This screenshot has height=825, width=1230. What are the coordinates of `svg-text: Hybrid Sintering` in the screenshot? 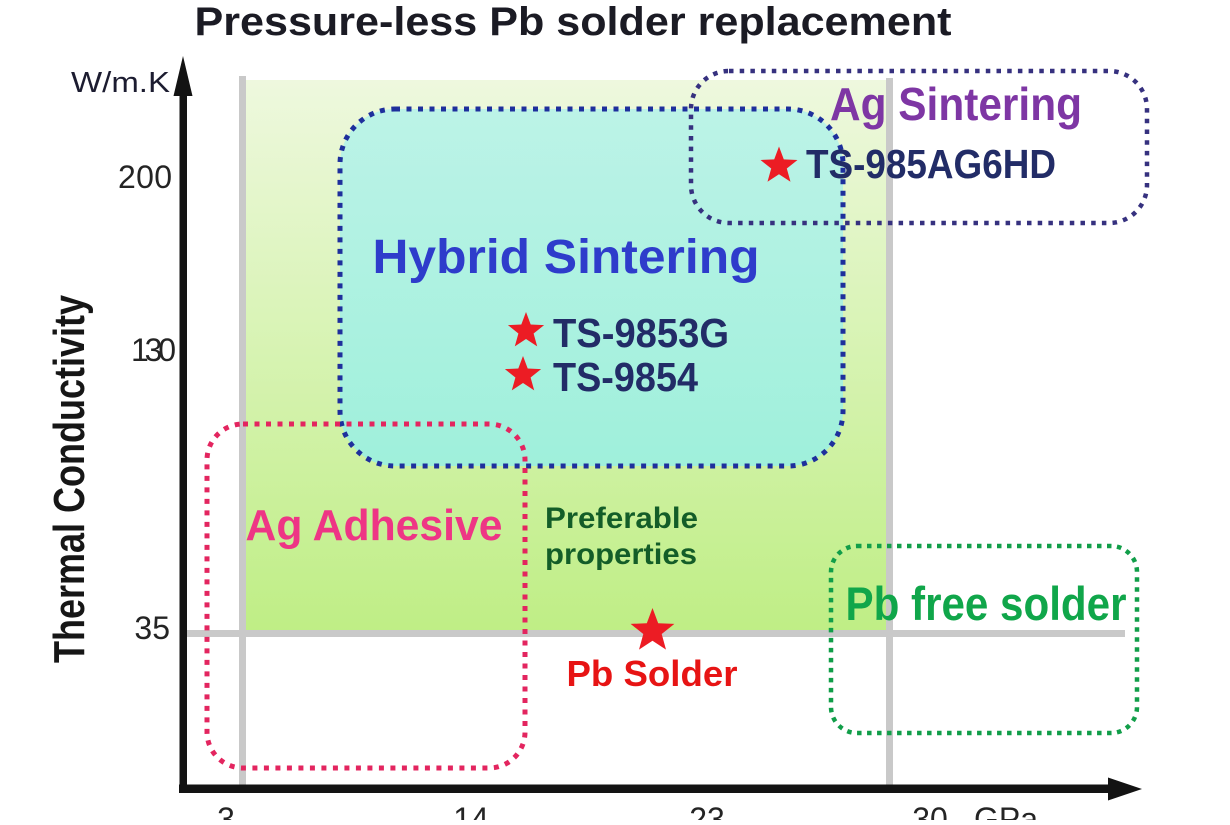 It's located at (566, 257).